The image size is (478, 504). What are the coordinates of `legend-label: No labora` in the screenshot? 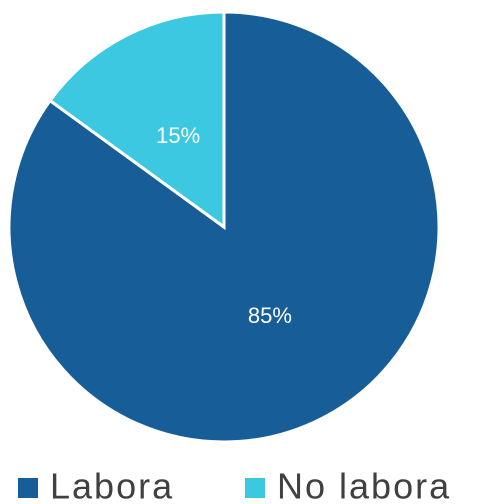 It's located at (364, 485).